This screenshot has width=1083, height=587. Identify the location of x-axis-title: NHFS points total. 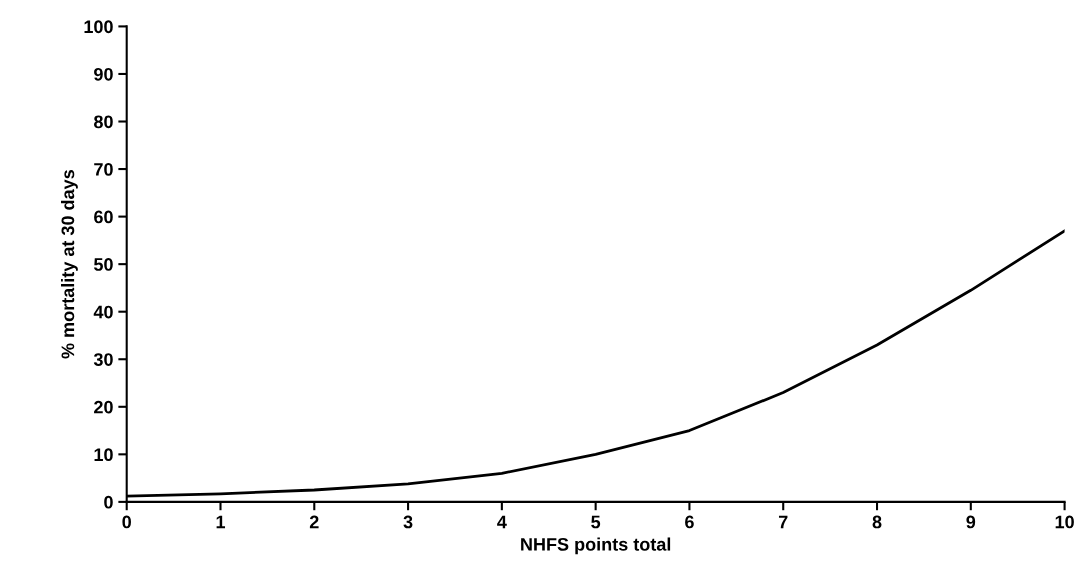
(596, 546).